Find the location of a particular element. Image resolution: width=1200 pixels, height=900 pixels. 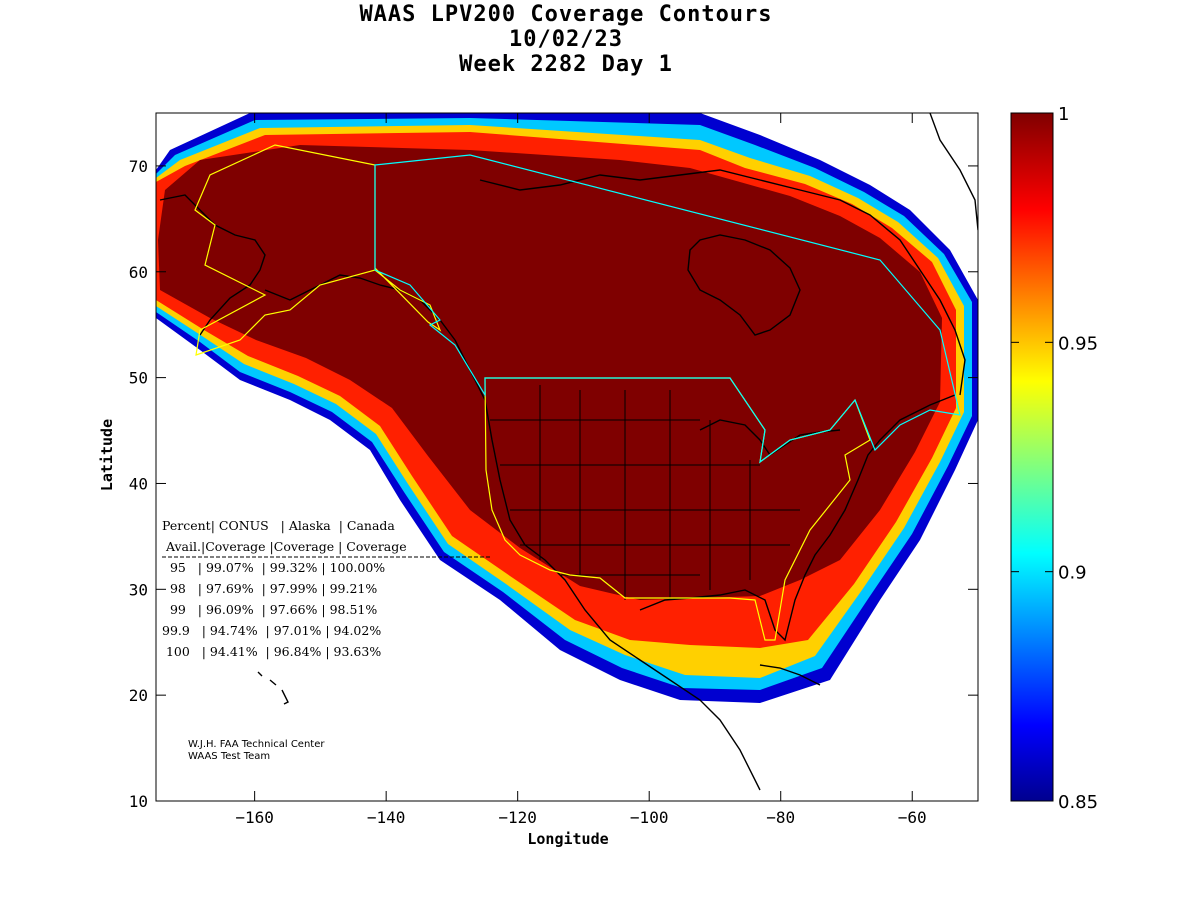

table-row: 99.9 | 94.74% | 97.01% | 94.02% is located at coordinates (271, 630).